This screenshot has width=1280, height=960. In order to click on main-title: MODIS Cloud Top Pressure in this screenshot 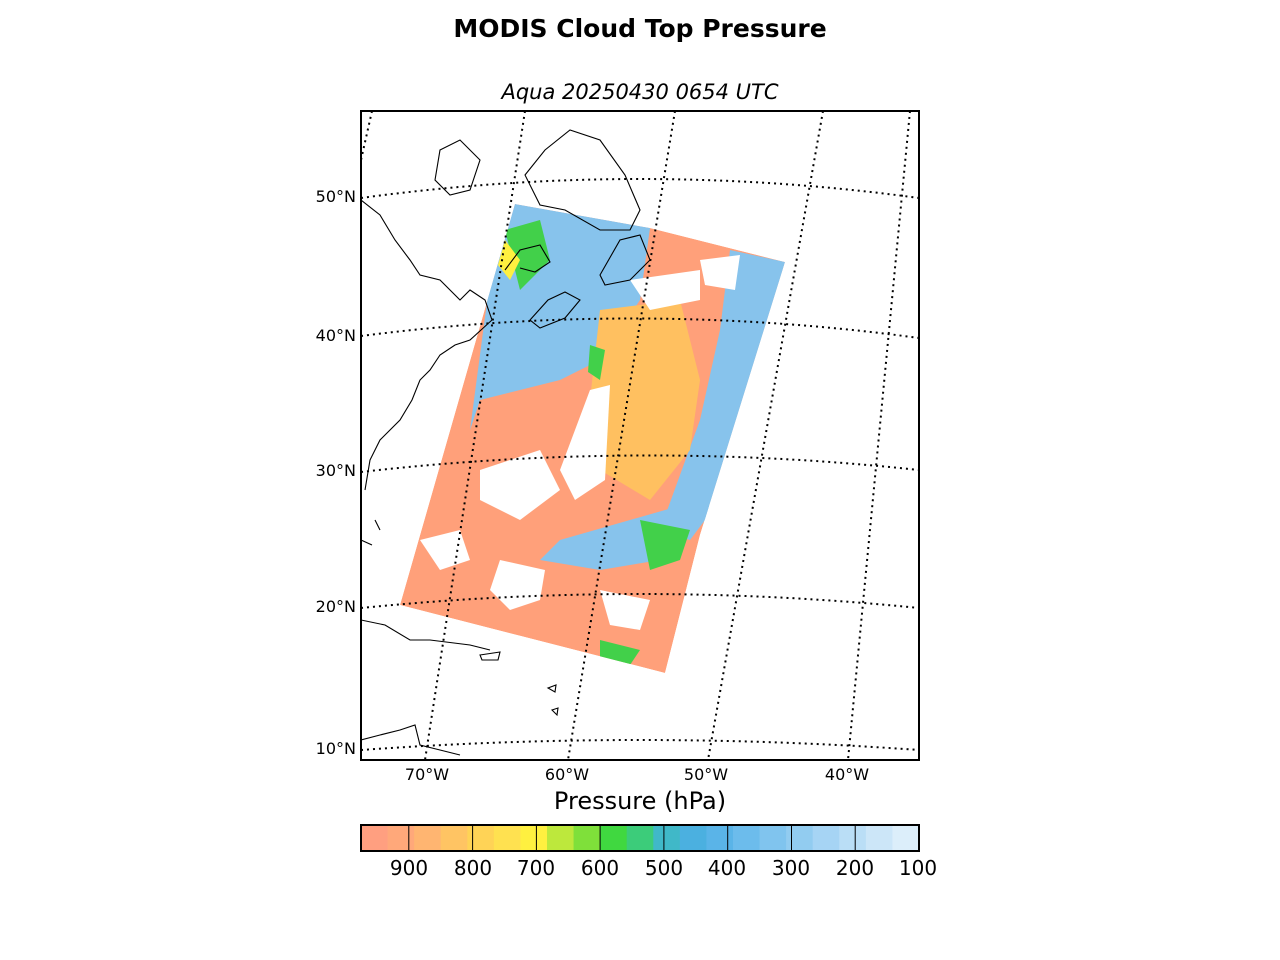, I will do `click(640, 28)`.